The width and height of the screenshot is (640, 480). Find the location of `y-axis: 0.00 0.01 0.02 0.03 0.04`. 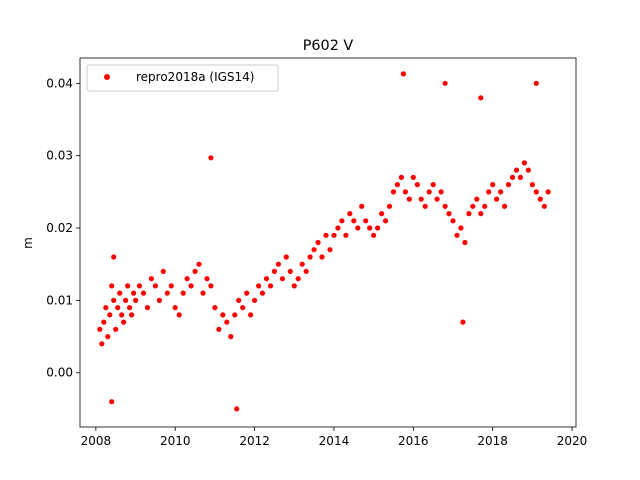

y-axis: 0.00 0.01 0.02 0.03 0.04 is located at coordinates (63, 228).